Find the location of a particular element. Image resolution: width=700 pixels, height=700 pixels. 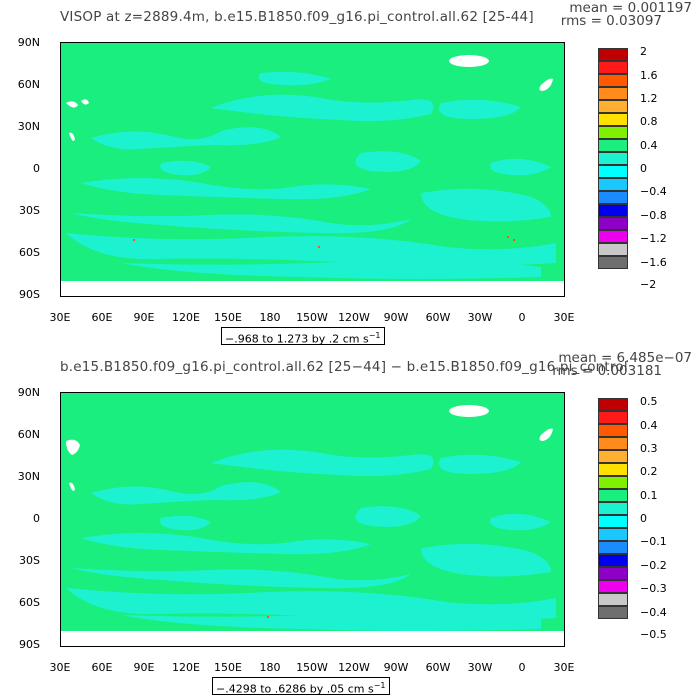

bottom-cbar-label: −0.3 is located at coordinates (653, 588).